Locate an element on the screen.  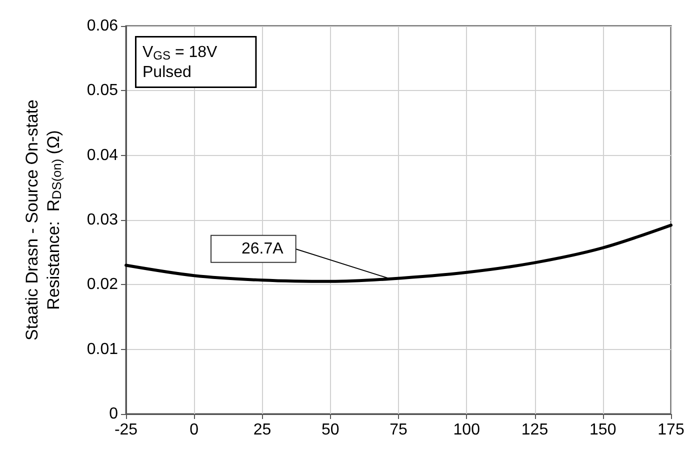
y-tick-label: 0.03 is located at coordinates (102, 220).